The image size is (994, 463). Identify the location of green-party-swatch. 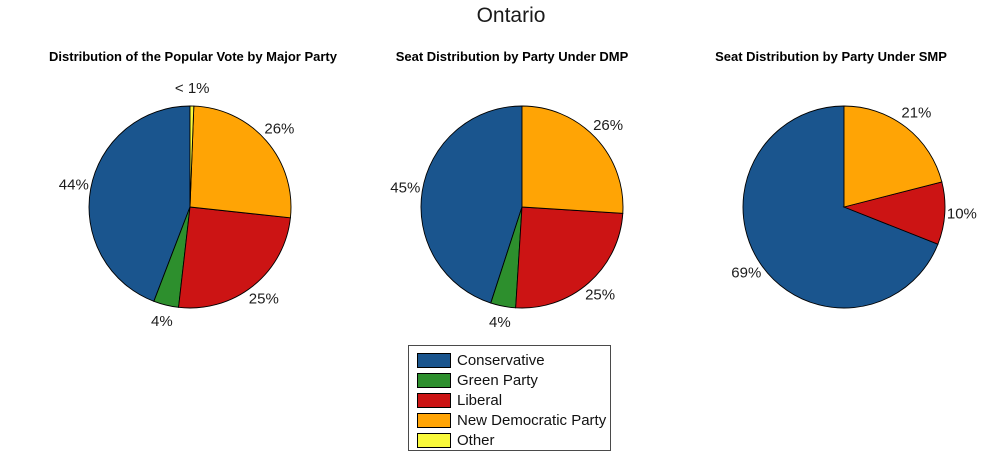
(434, 380).